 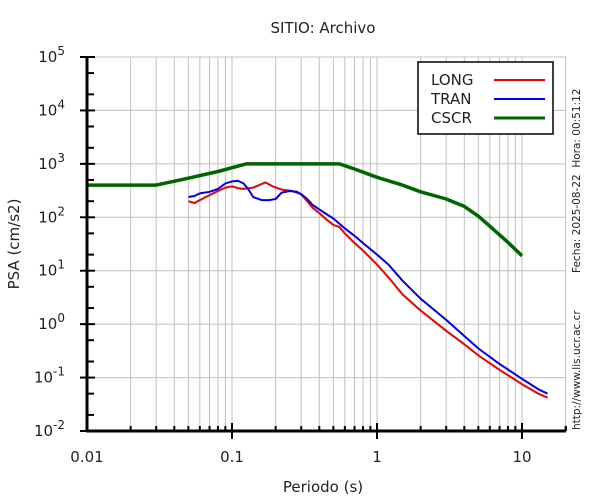 I want to click on y-tick-label: 10⁵, so click(x=51, y=55).